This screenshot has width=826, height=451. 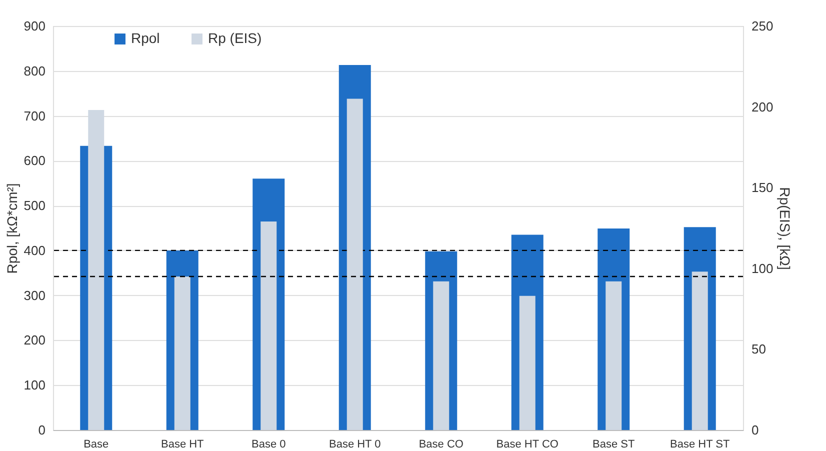 What do you see at coordinates (35, 340) in the screenshot?
I see `y-tick-label: 200` at bounding box center [35, 340].